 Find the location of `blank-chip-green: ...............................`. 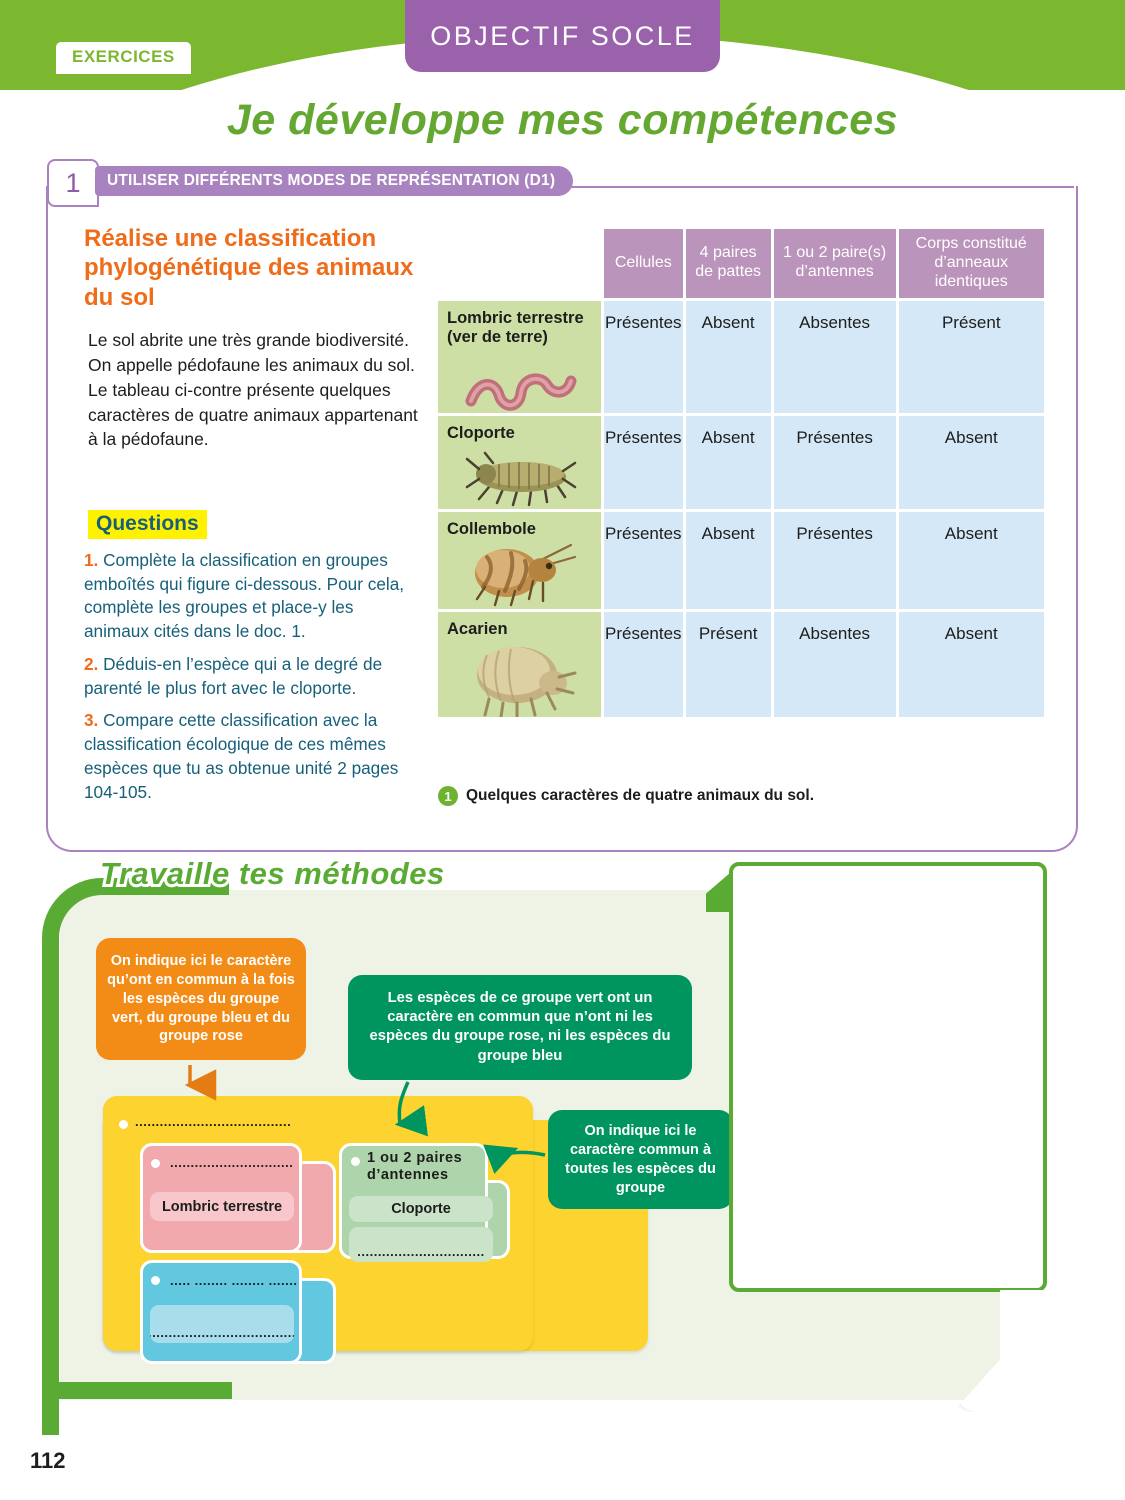

blank-chip-green: ............................... is located at coordinates (421, 1244).